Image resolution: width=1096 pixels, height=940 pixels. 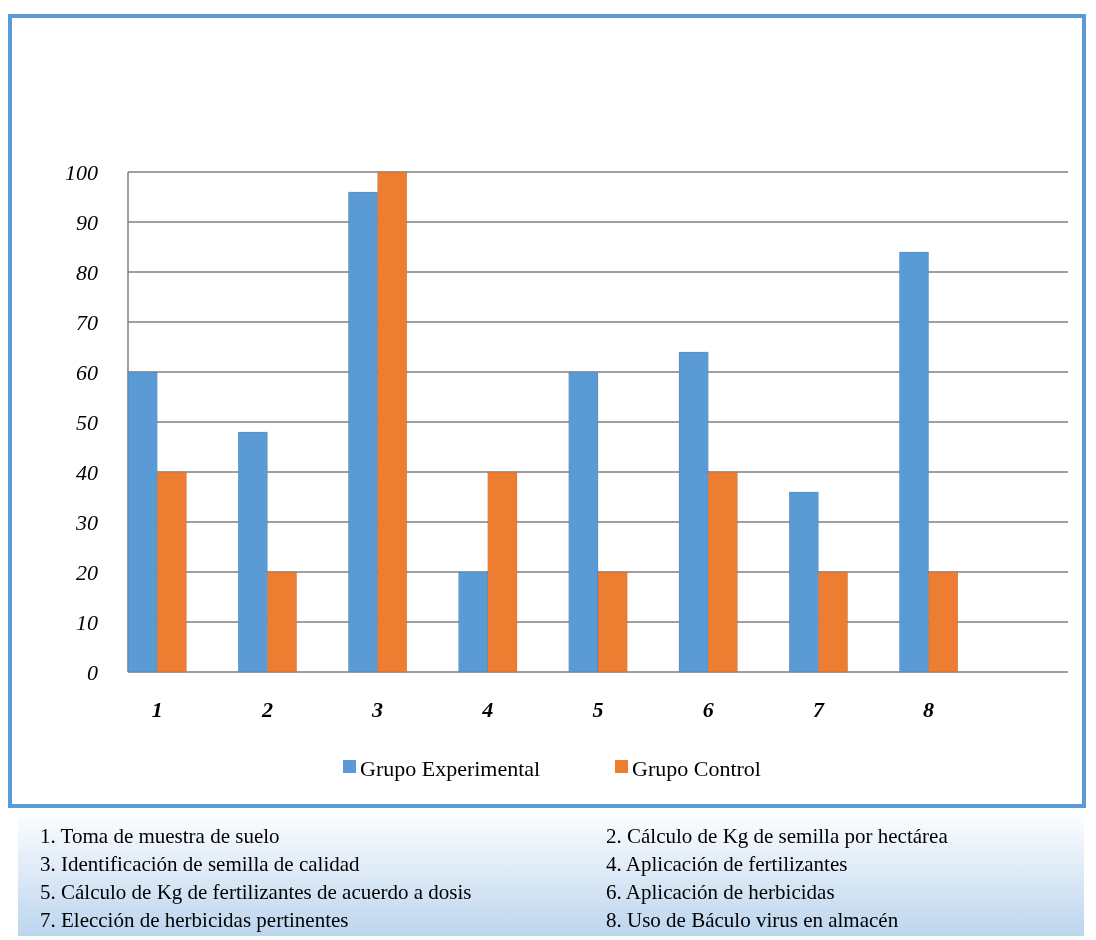 I want to click on y-tick-label: 20, so click(x=87, y=572).